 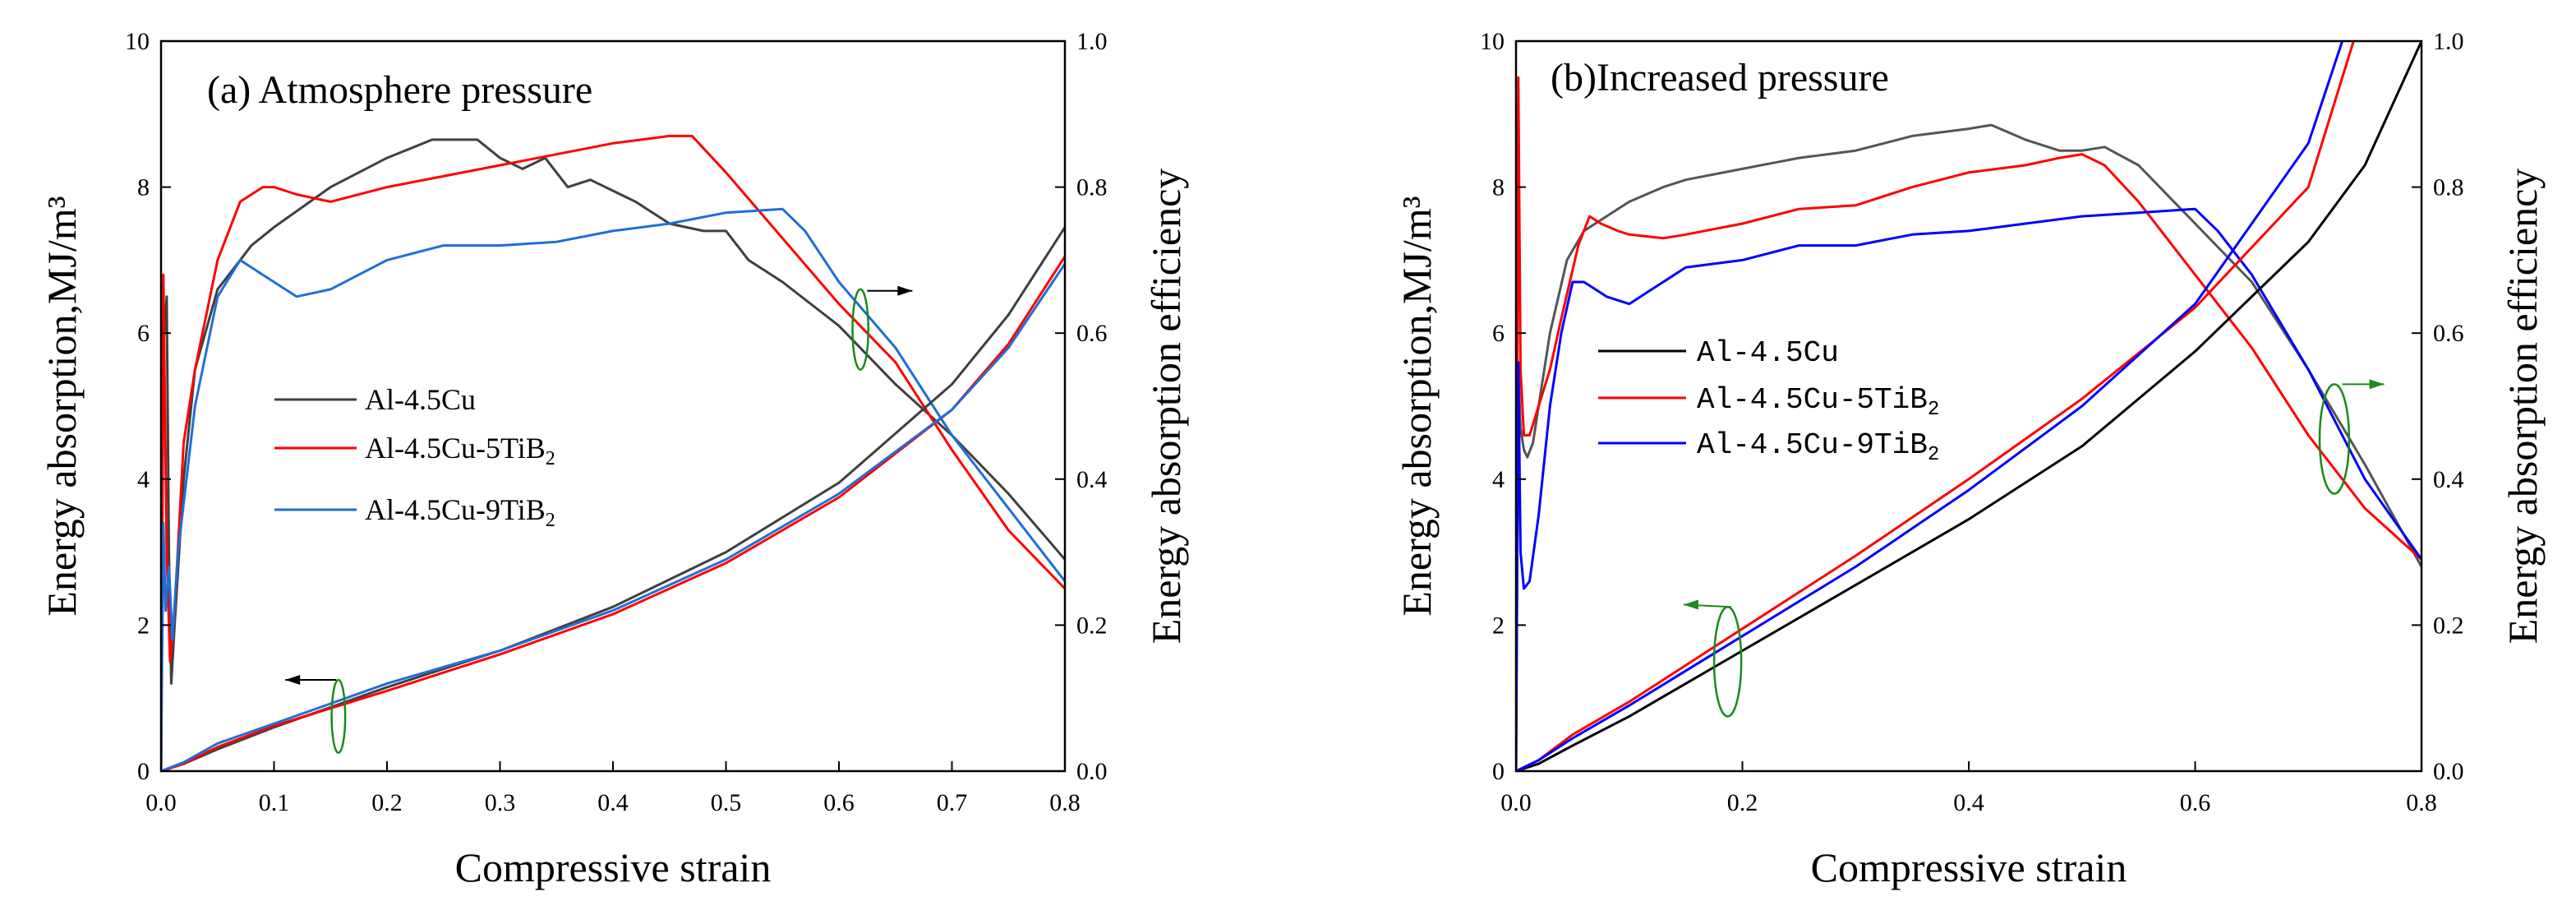 What do you see at coordinates (1720, 77) in the screenshot?
I see `panel-title: (b)Increased pressure` at bounding box center [1720, 77].